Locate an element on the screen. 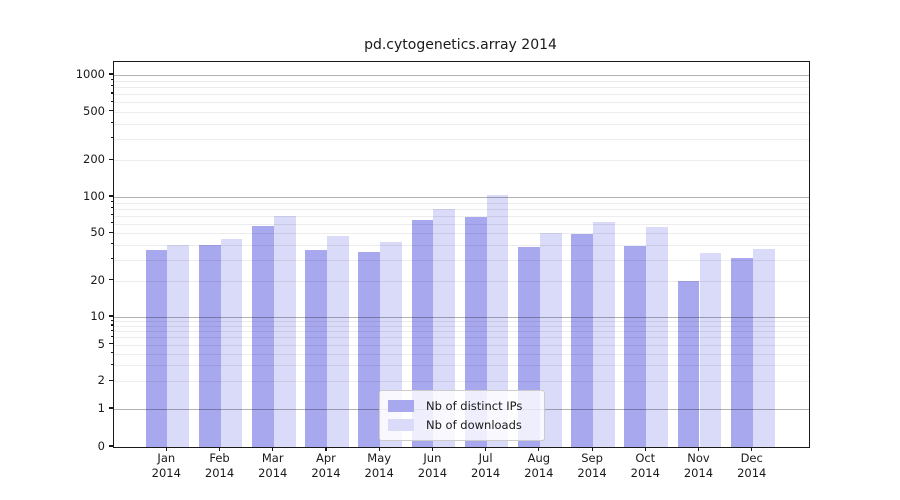 Image resolution: width=900 pixels, height=500 pixels. x-tick-label-aug: Aug 2014 is located at coordinates (539, 466).